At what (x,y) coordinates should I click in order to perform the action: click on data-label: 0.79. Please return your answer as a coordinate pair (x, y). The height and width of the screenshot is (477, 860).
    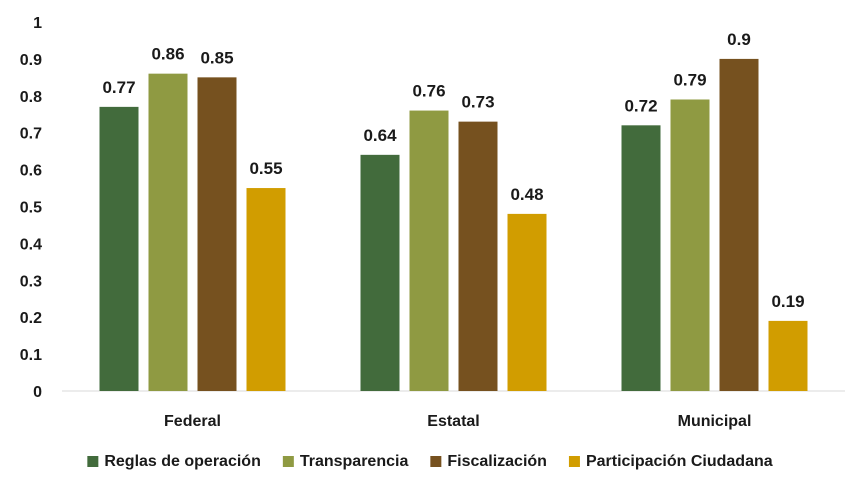
    Looking at the image, I should click on (689, 79).